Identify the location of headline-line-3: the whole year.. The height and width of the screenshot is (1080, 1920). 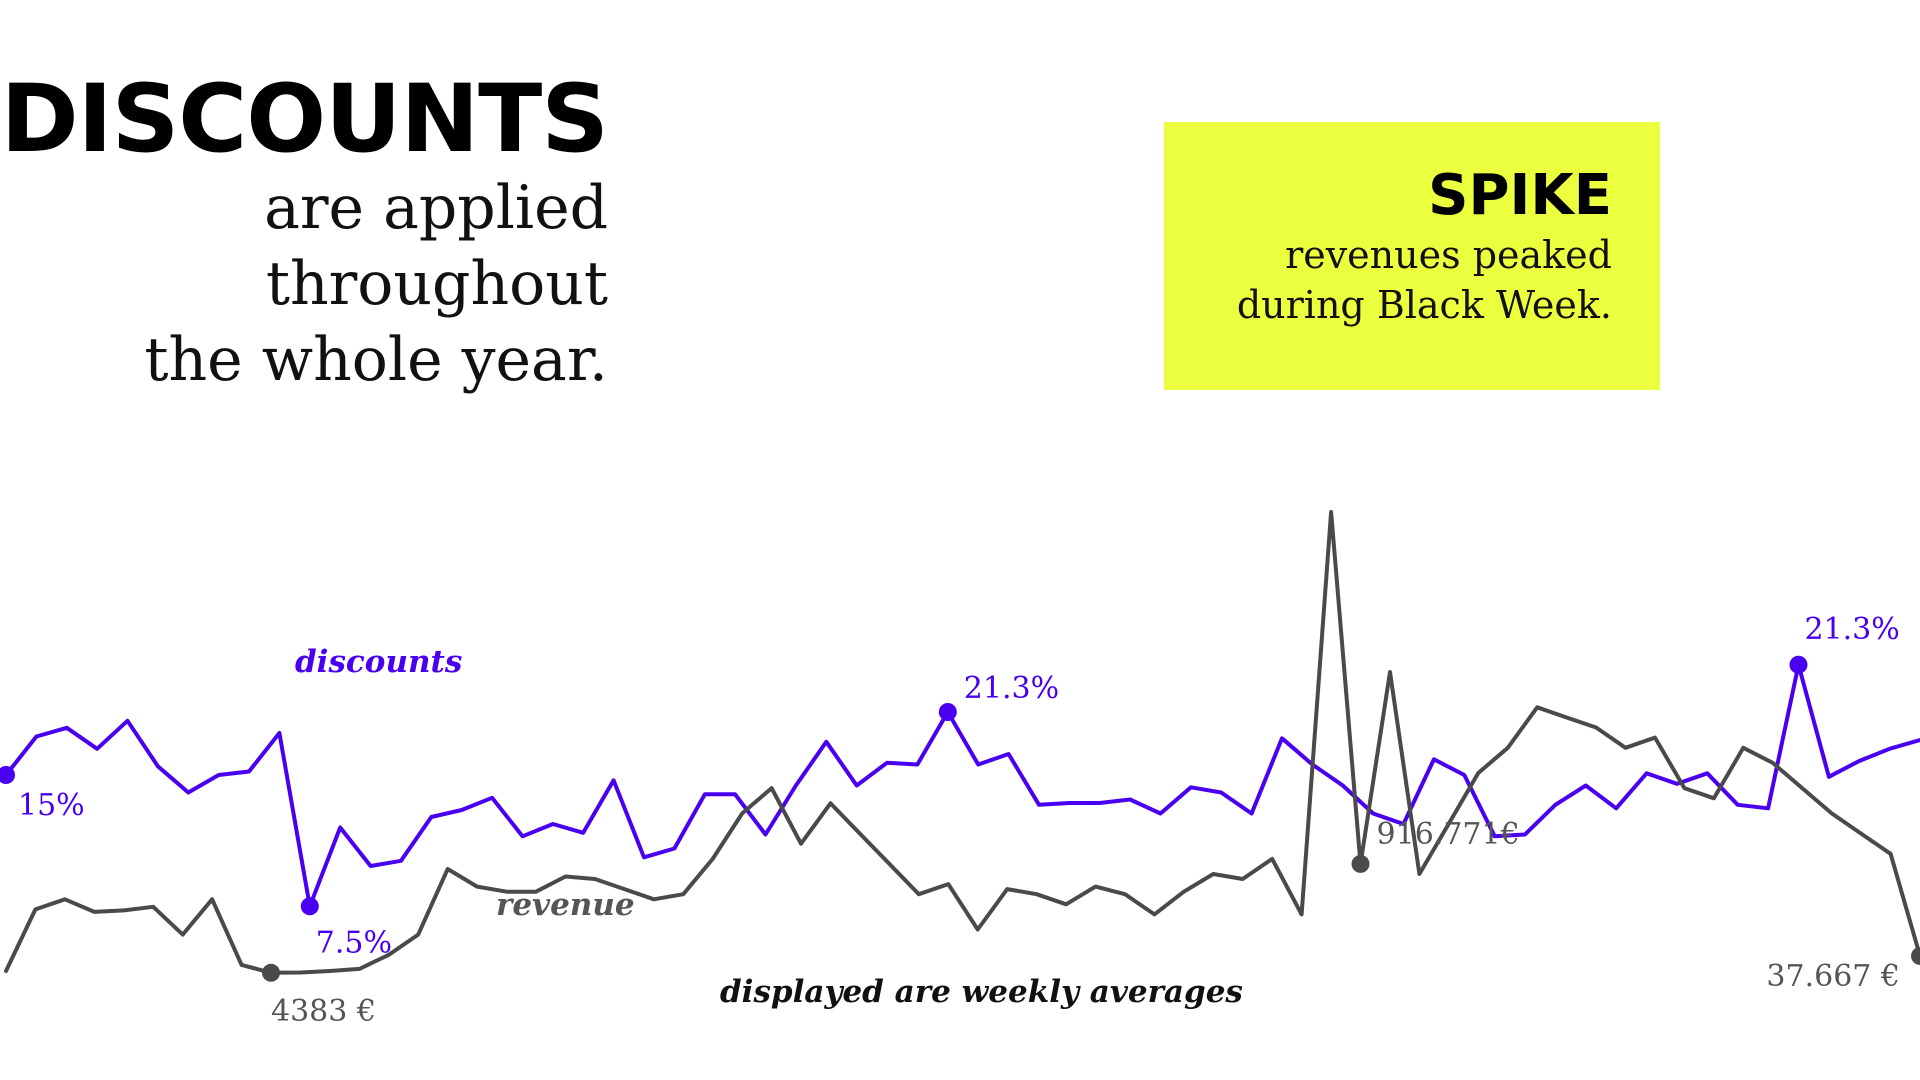
(376, 360).